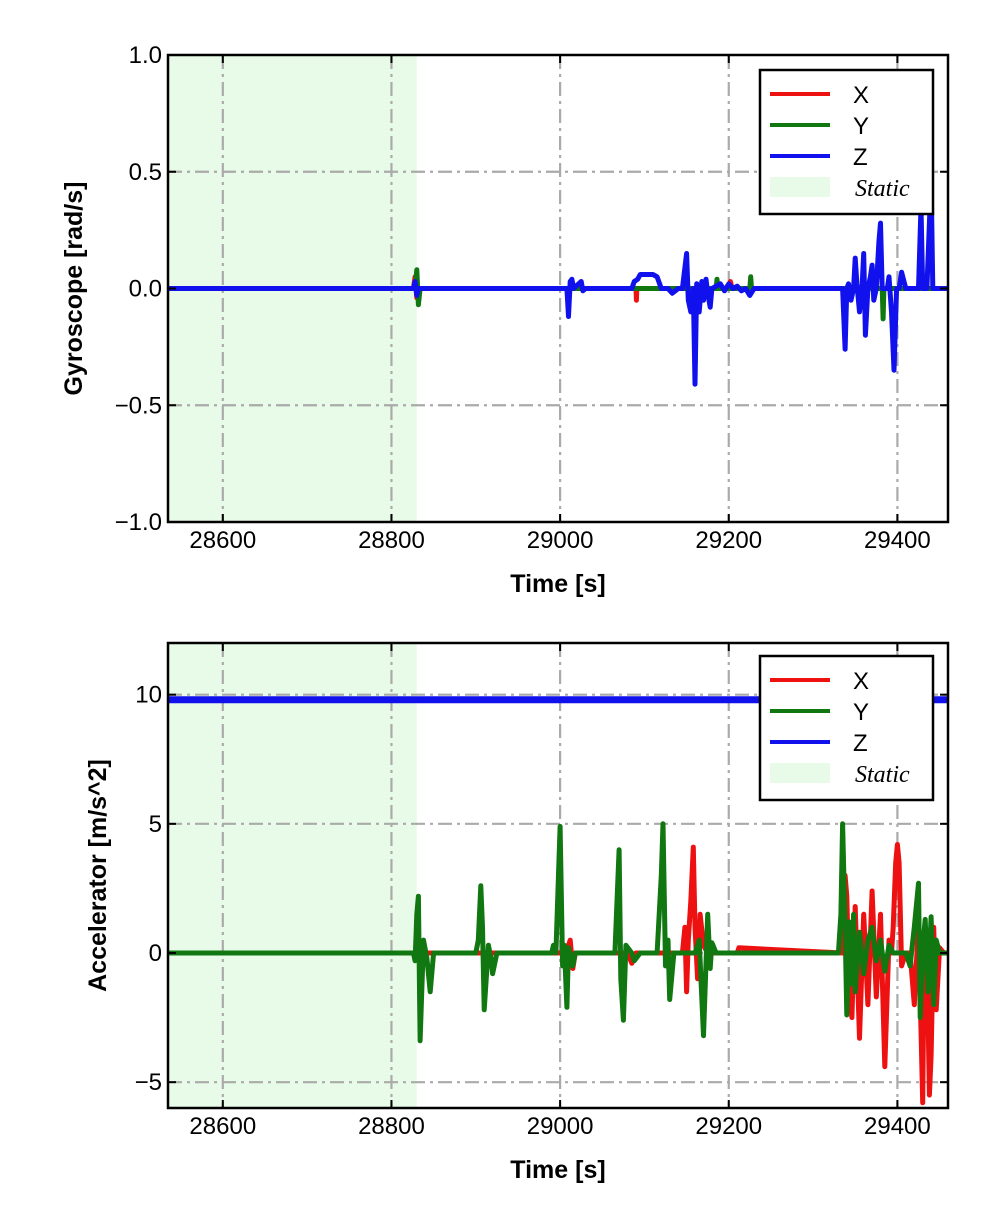  What do you see at coordinates (138, 522) in the screenshot?
I see `y-tick-label: −1.0` at bounding box center [138, 522].